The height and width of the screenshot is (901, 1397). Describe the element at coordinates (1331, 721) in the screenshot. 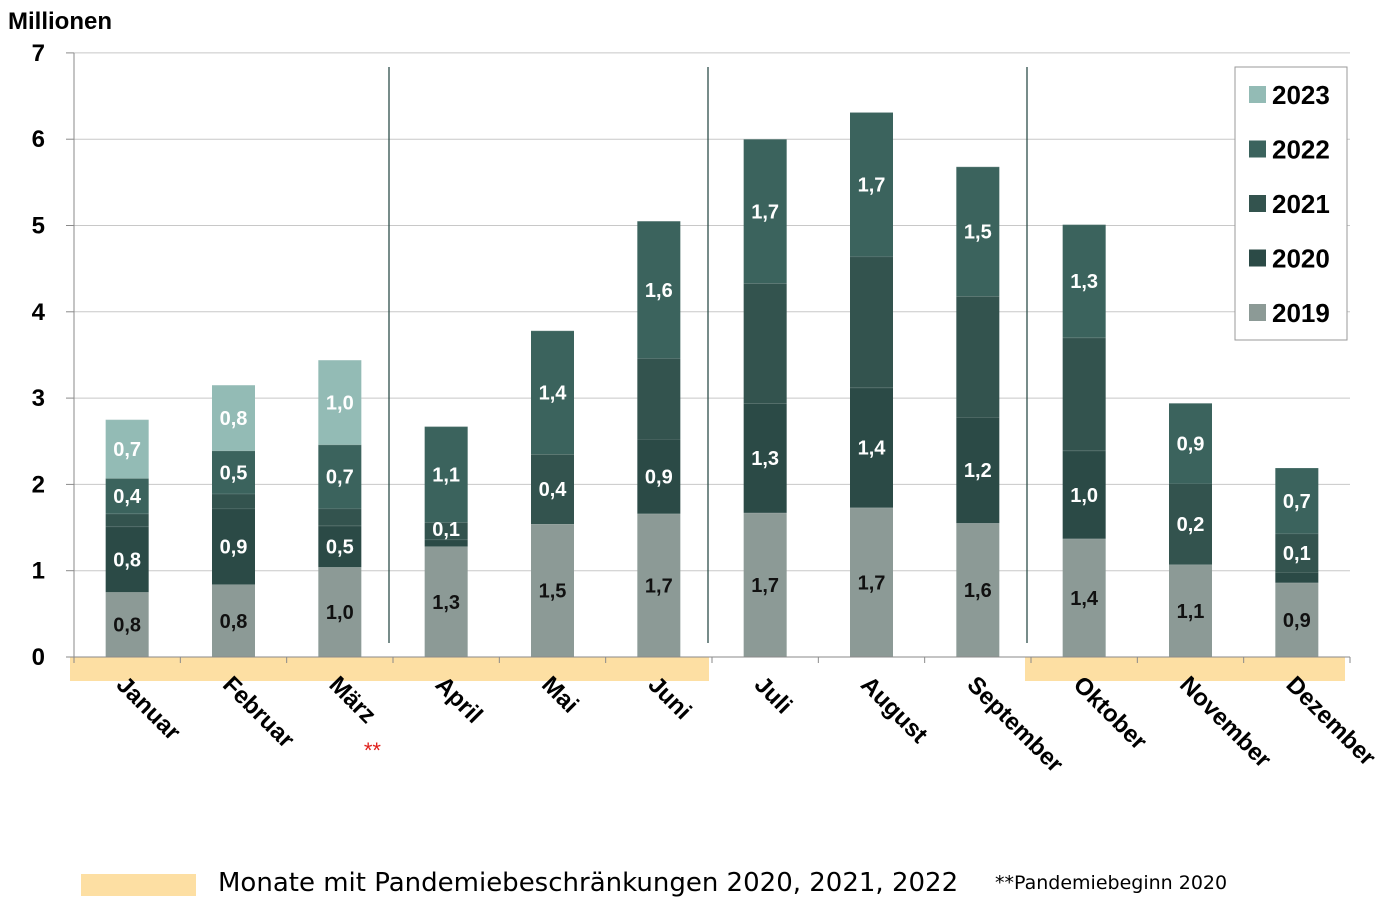

I see `x-tick-label: Dezember` at that location.